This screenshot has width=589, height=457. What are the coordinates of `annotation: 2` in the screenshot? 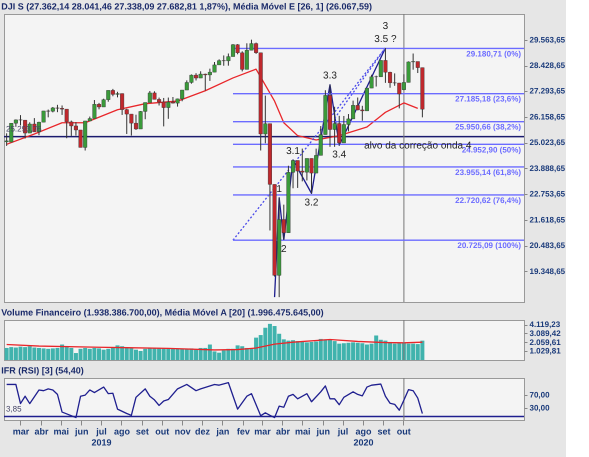 It's located at (284, 249).